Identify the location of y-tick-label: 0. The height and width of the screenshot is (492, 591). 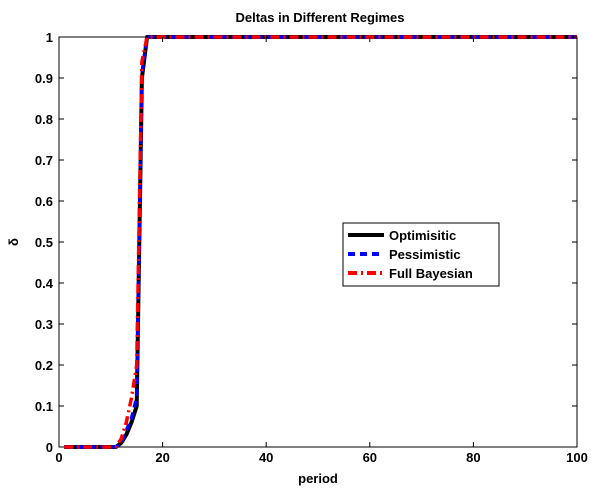
(49, 447).